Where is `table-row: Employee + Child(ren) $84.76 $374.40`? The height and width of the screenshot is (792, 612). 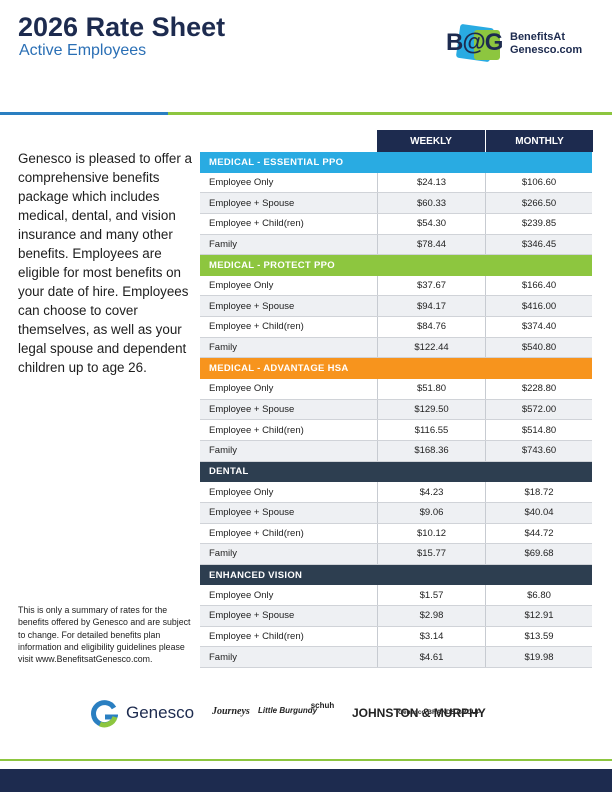
table-row: Employee + Child(ren) $84.76 $374.40 is located at coordinates (396, 327).